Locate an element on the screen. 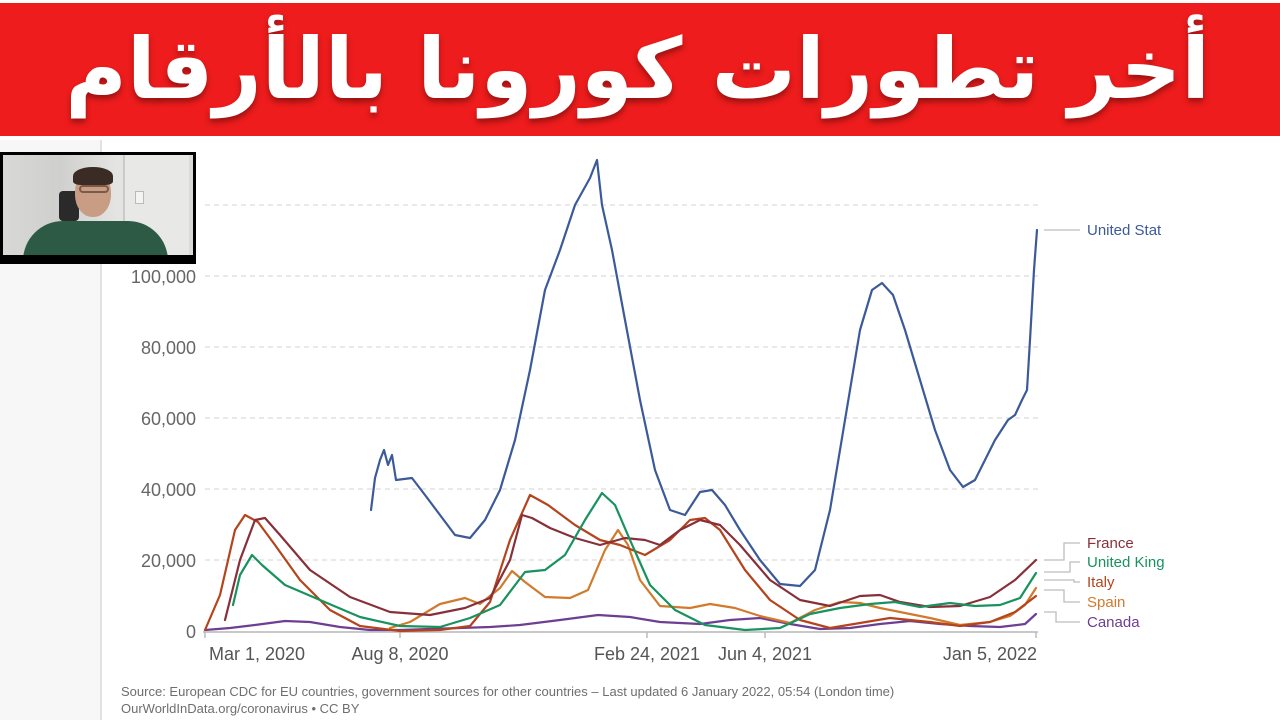 Image resolution: width=1280 pixels, height=720 pixels. y-tick-40000: 40,000 is located at coordinates (168, 490).